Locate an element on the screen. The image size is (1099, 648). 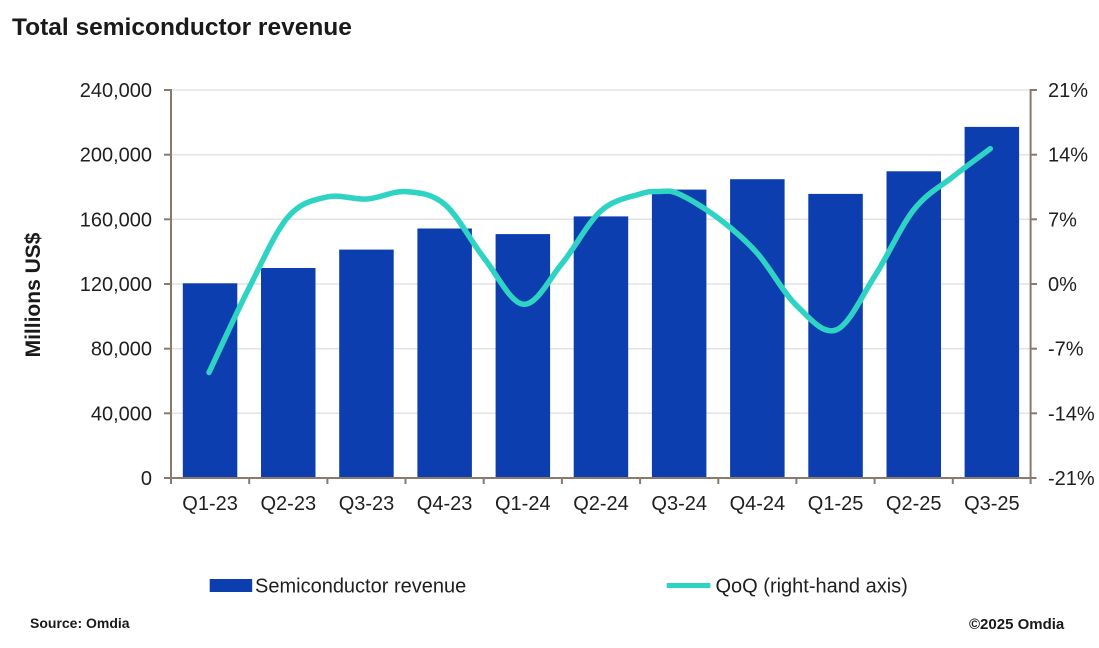
svg-text: Total semiconductor revenue is located at coordinates (182, 27).